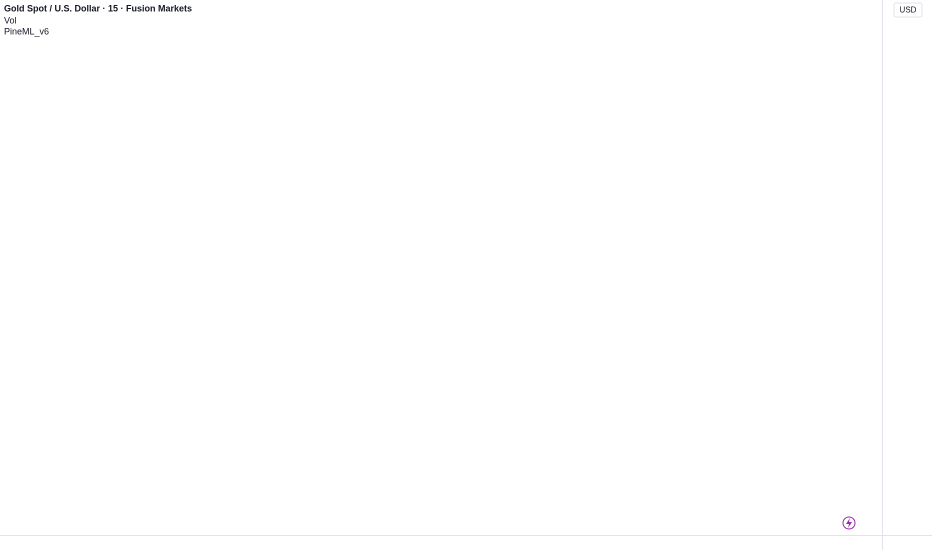 This screenshot has width=932, height=550. I want to click on currency-button, so click(908, 10).